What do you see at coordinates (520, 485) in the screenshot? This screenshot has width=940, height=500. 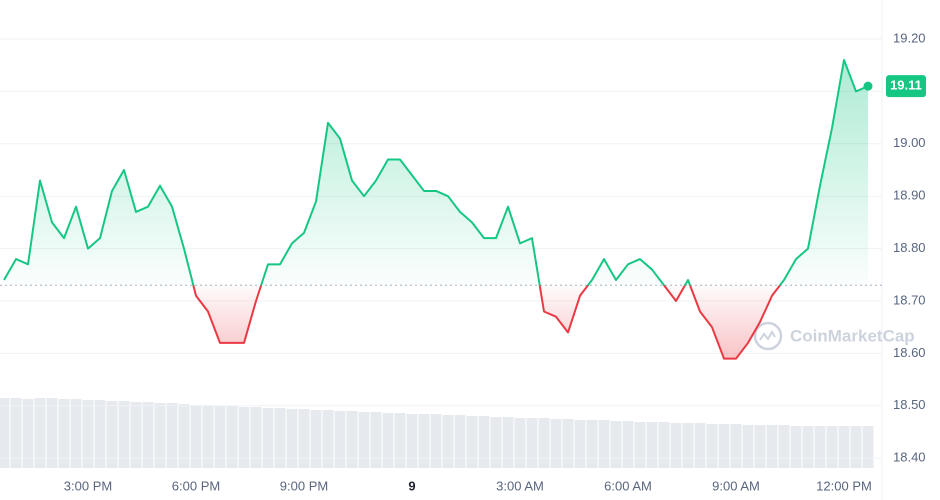 I see `x-tick-label: 3:00 AM` at bounding box center [520, 485].